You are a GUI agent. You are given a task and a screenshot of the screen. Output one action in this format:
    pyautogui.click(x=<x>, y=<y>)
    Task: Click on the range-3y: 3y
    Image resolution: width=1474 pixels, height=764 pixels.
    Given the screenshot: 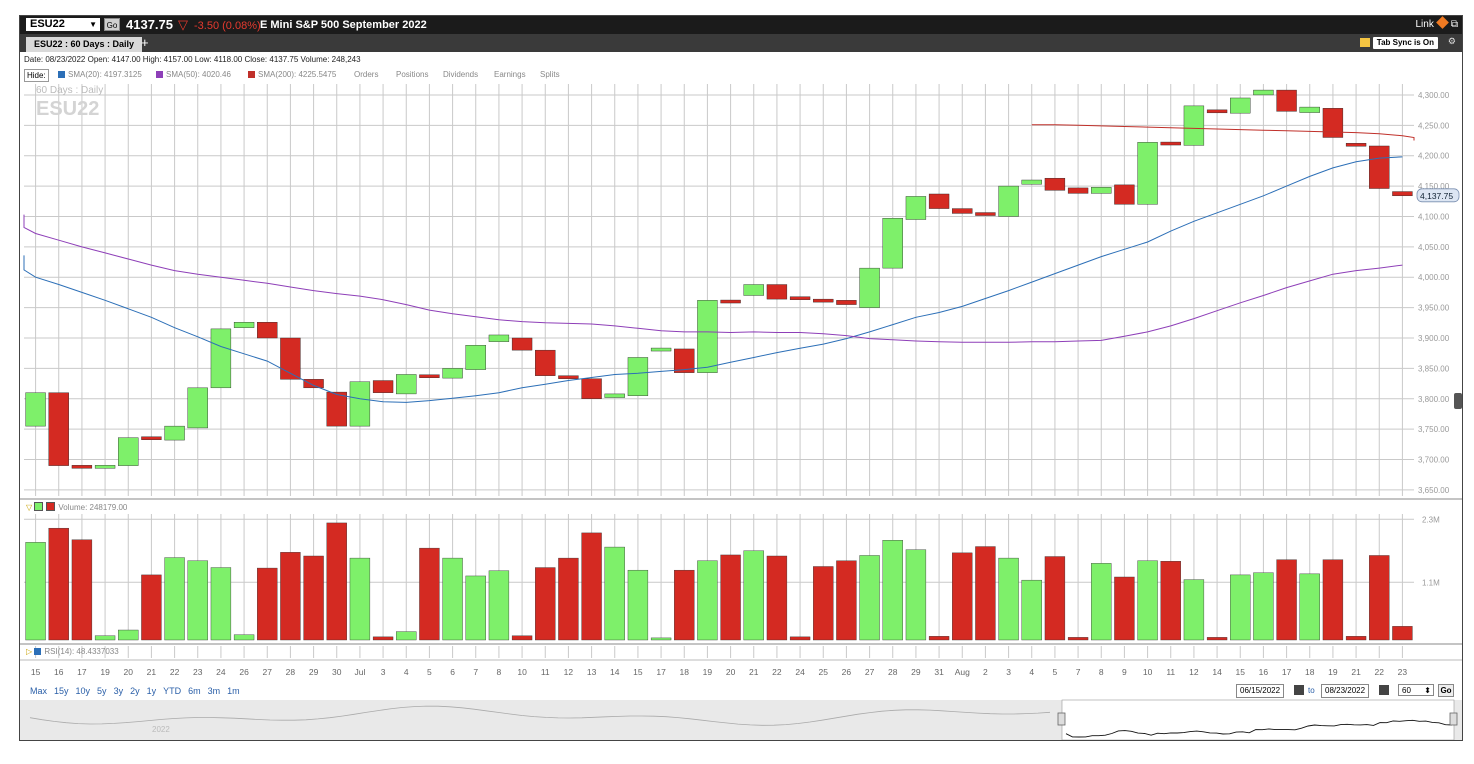 What is the action you would take?
    pyautogui.click(x=118, y=691)
    